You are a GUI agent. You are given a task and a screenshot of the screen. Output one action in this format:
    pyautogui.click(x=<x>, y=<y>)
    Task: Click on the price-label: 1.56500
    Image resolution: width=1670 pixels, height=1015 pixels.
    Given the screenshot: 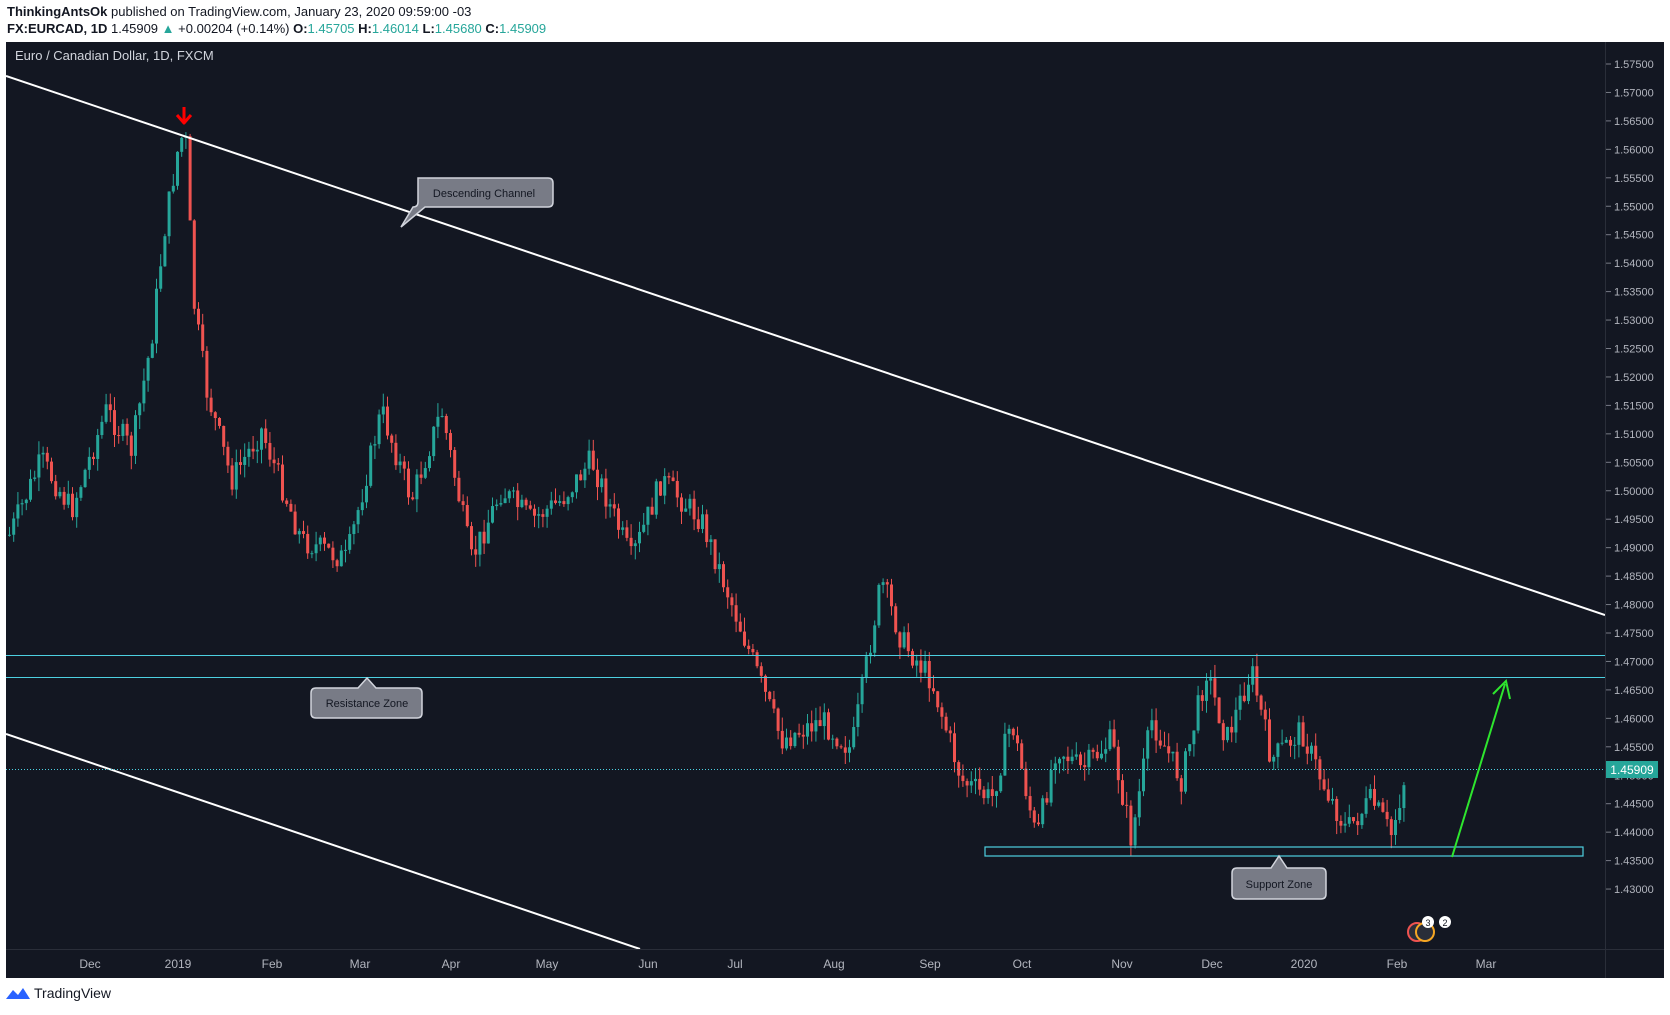 What is the action you would take?
    pyautogui.click(x=1634, y=122)
    